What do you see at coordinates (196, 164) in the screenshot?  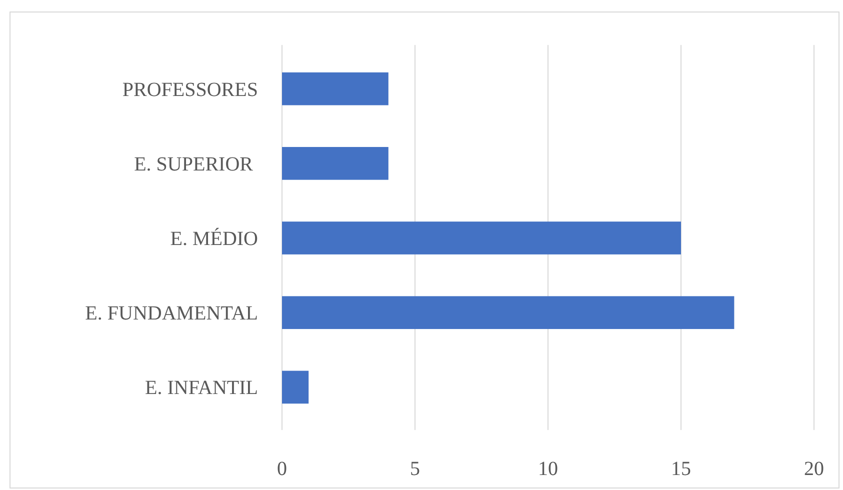 I see `y-tick-label: E. SUPERIOR` at bounding box center [196, 164].